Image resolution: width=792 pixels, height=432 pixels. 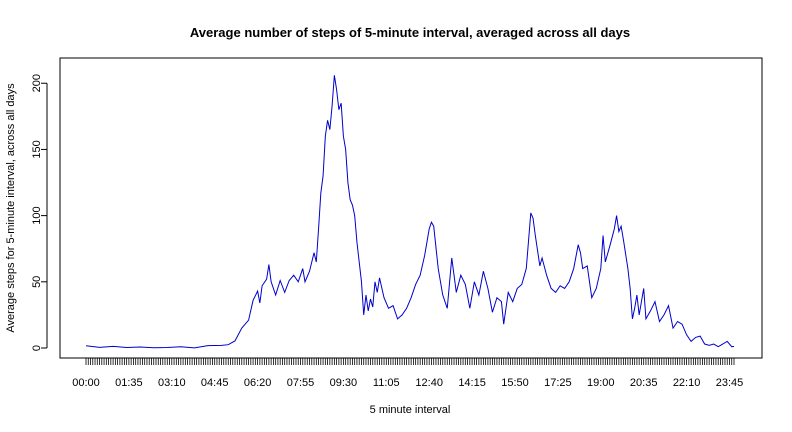 What do you see at coordinates (129, 383) in the screenshot?
I see `x-tick-label: 01:35` at bounding box center [129, 383].